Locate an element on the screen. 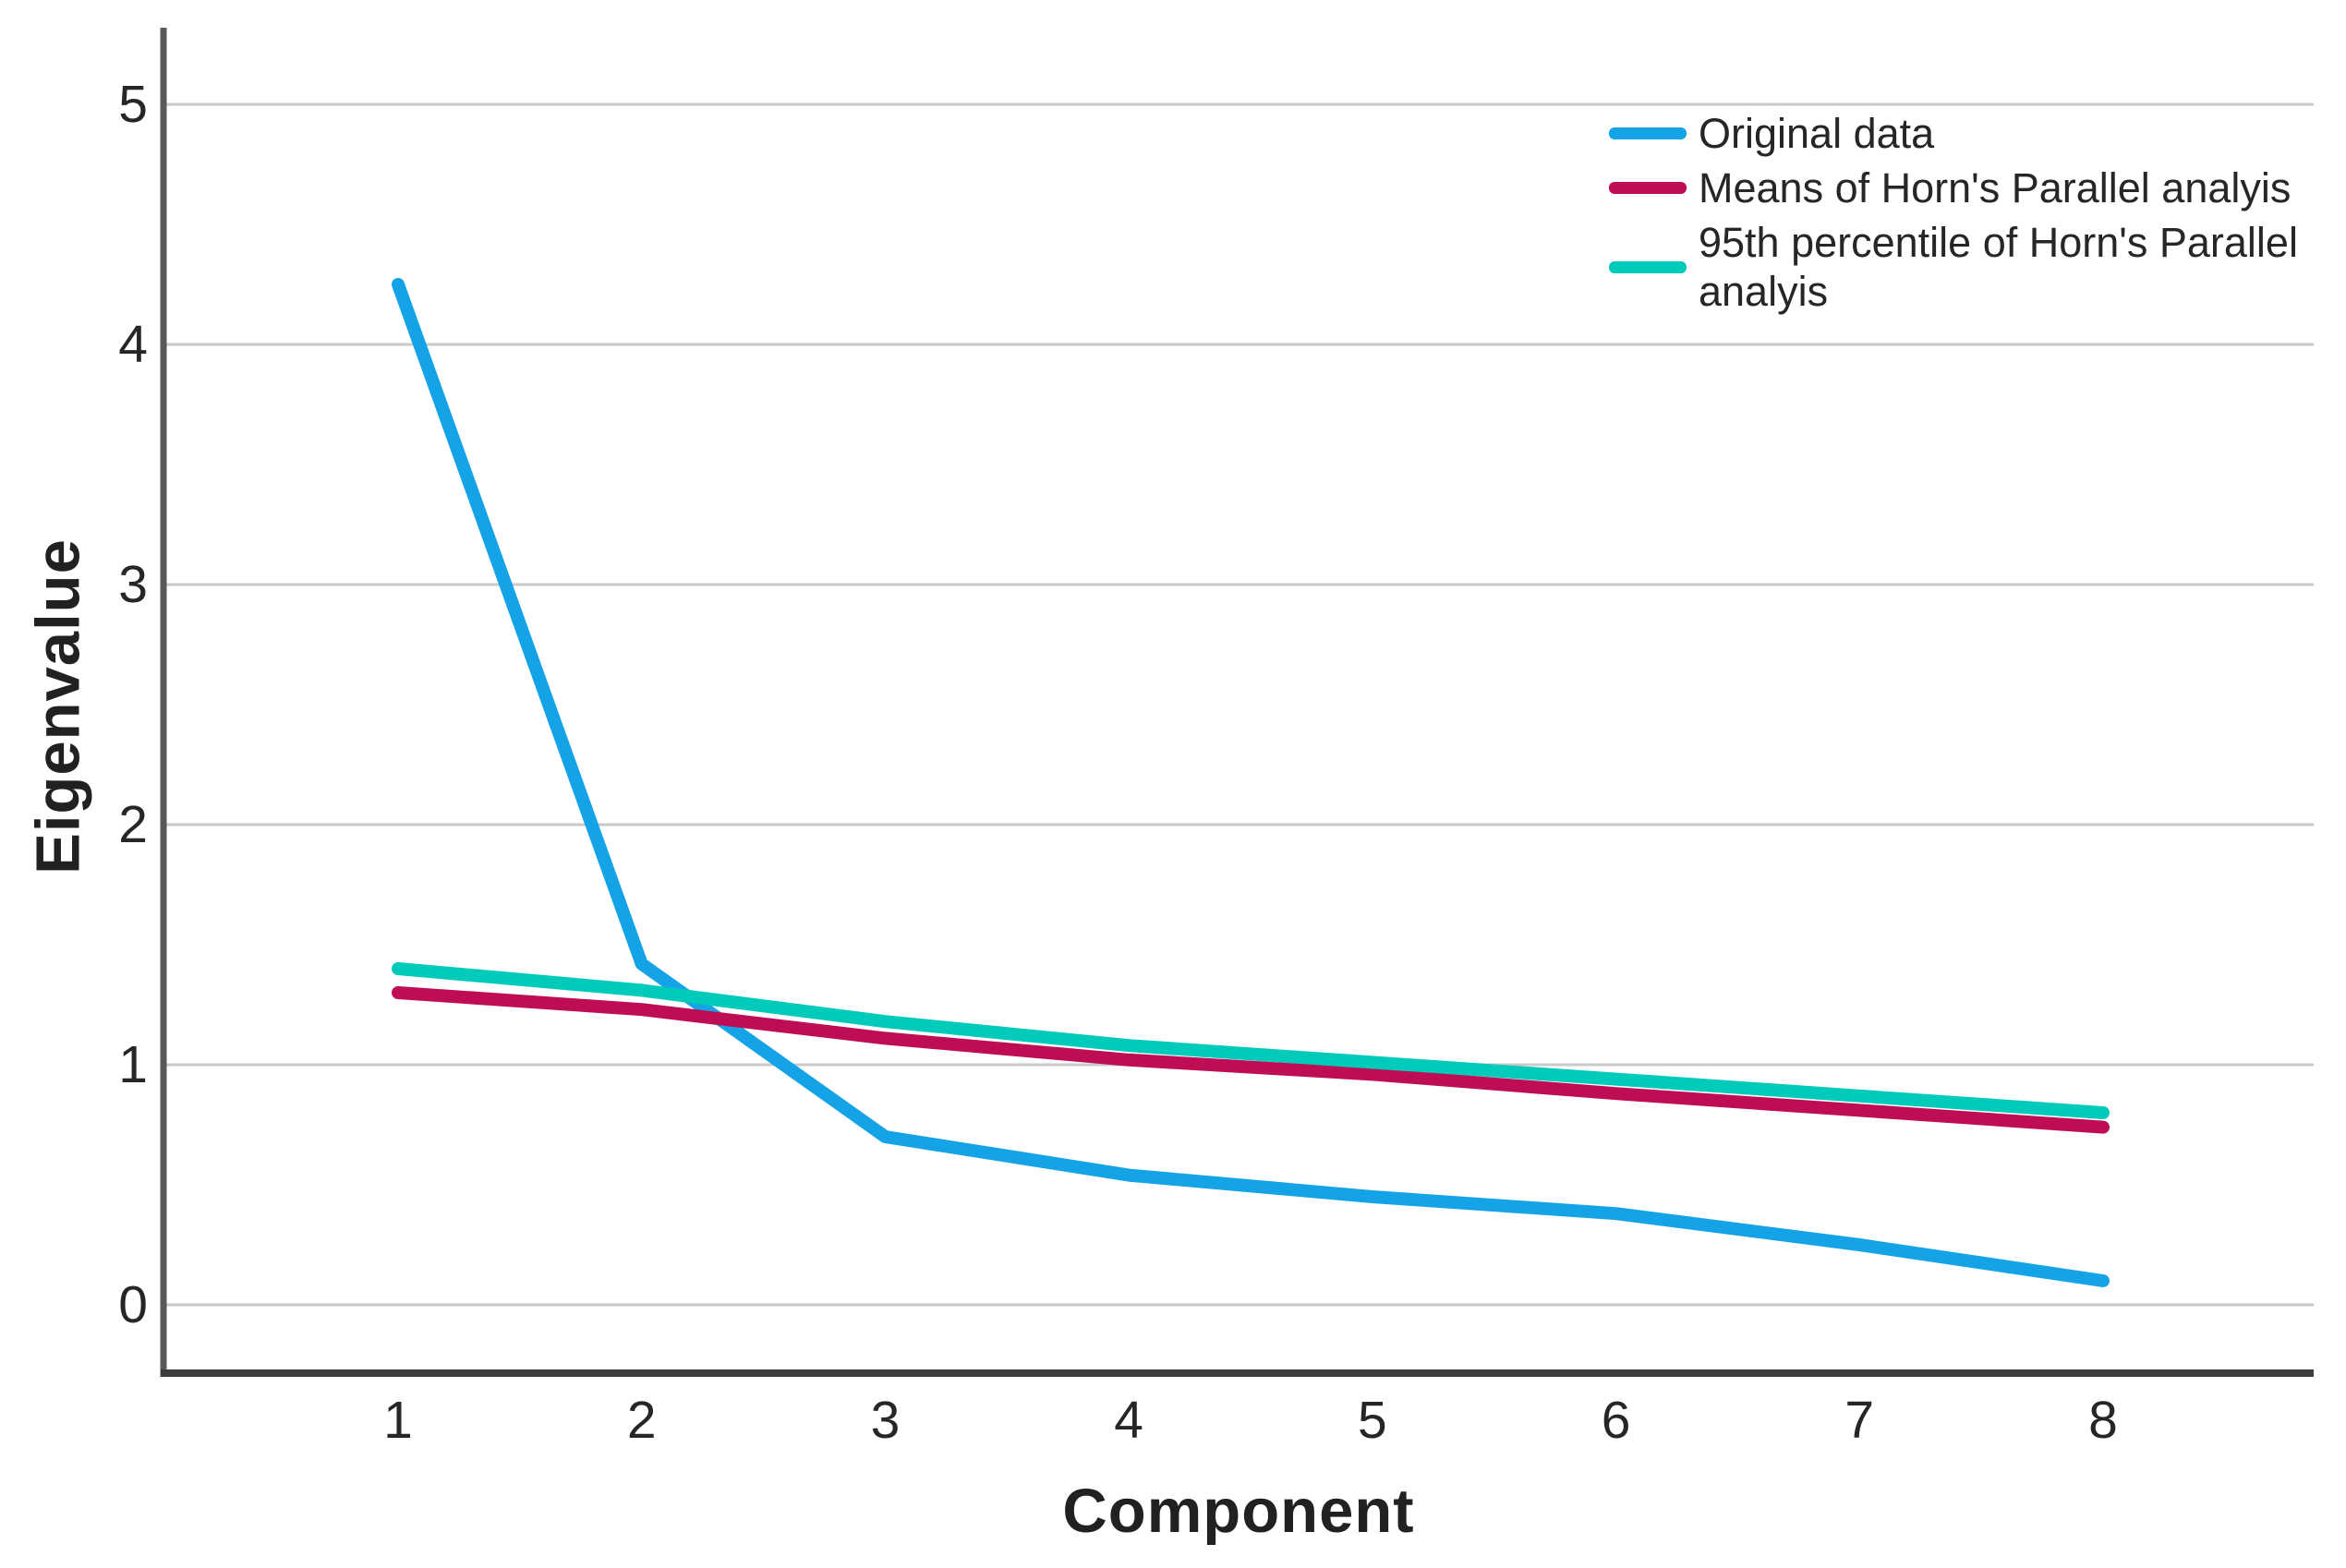 The height and width of the screenshot is (1568, 2346). legend-item-means-parallel: Means of Horn's Parallel analyis is located at coordinates (1978, 187).